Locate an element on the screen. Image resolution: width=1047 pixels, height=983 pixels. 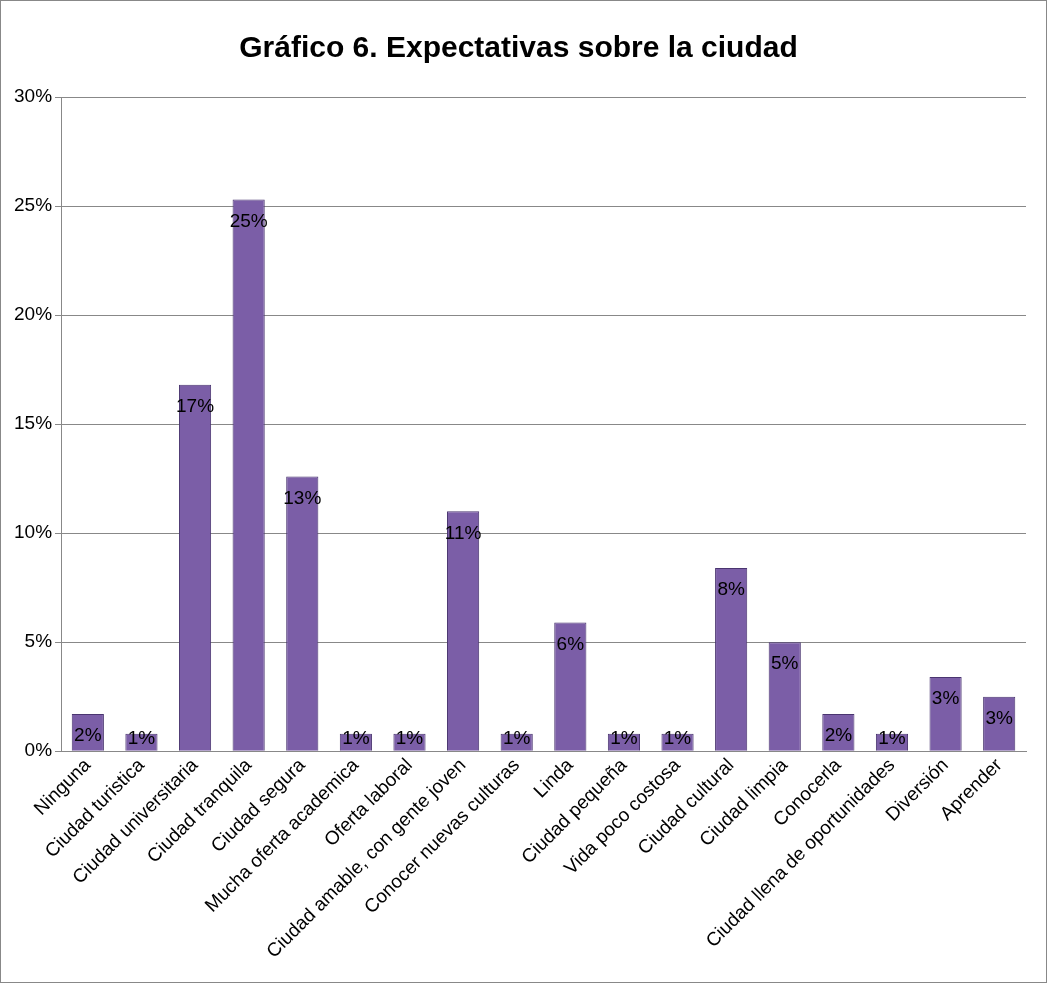
y-tick-label: 20% is located at coordinates (33, 314).